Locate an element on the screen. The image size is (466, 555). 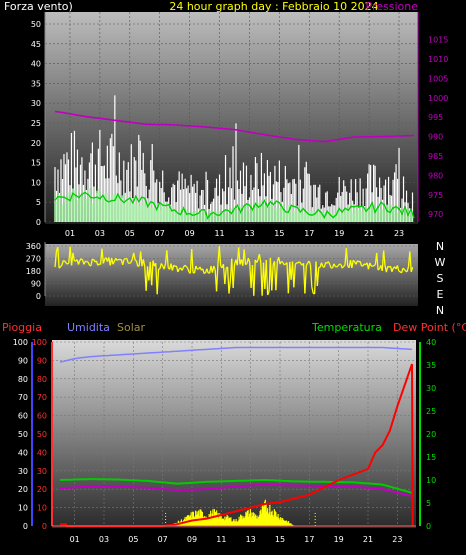
humidity-tick-label: 50 is located at coordinates (23, 434).